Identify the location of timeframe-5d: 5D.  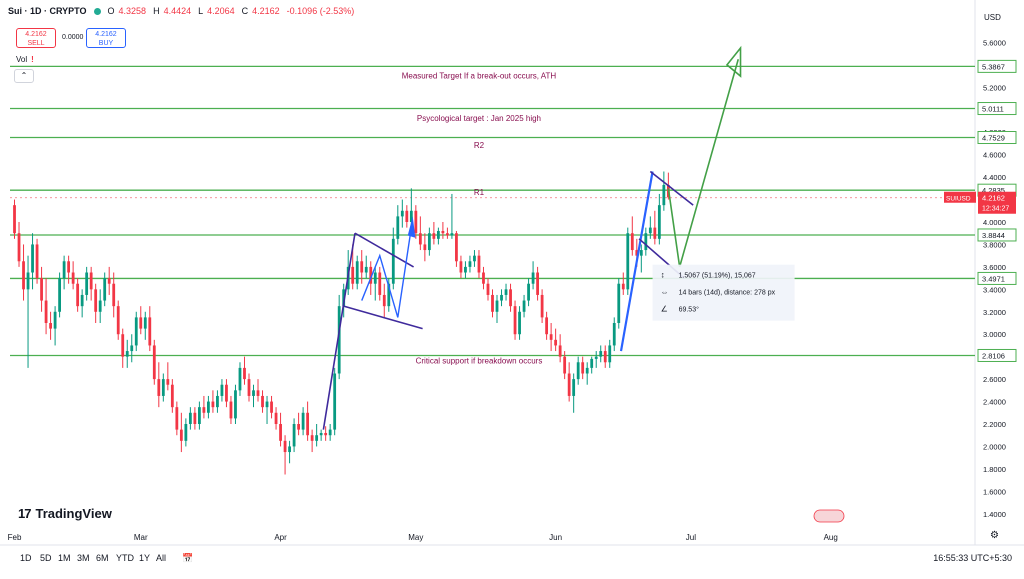
(46, 558).